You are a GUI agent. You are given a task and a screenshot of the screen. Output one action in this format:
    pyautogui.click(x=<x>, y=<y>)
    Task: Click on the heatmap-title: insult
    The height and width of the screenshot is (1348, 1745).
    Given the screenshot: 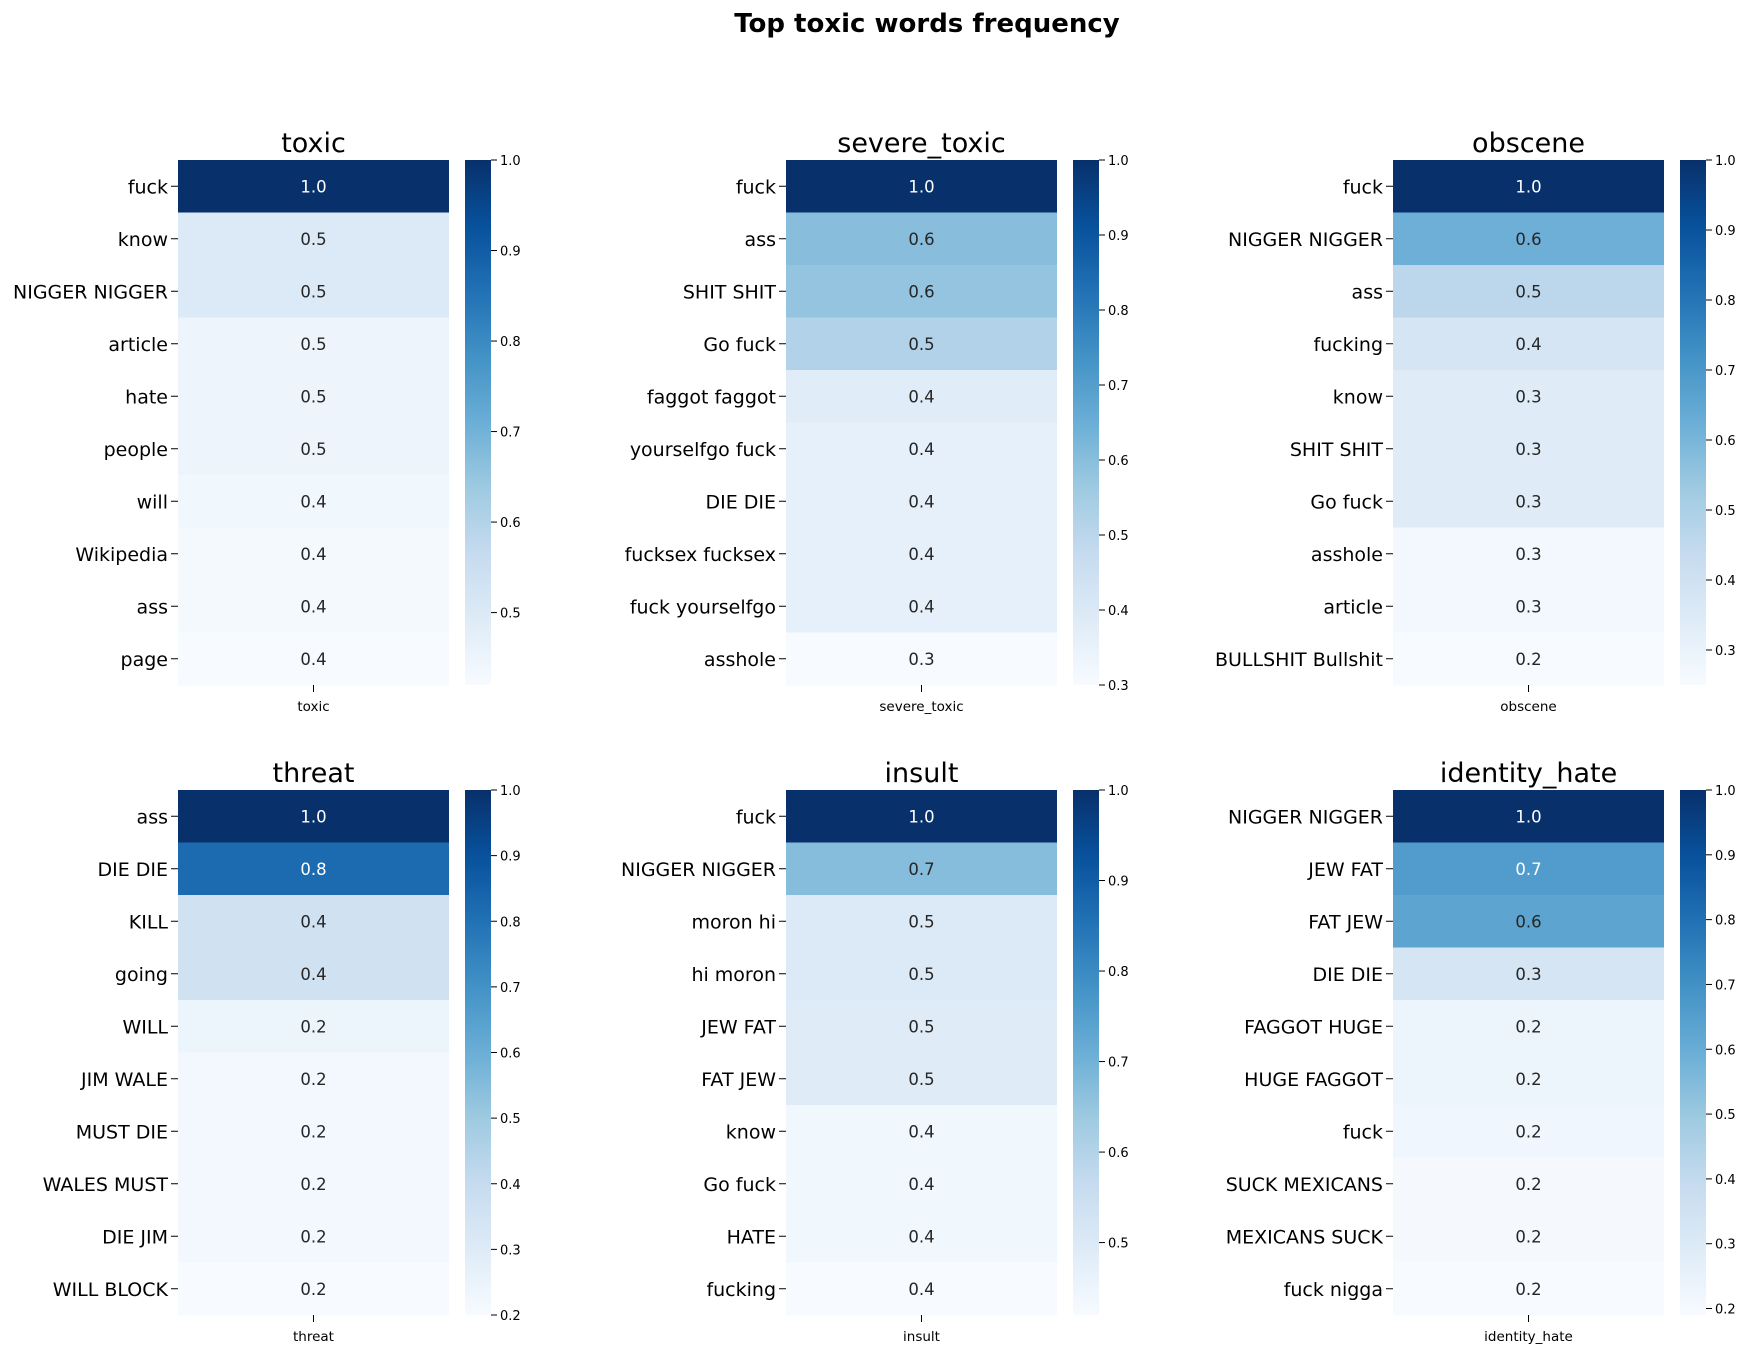 What is the action you would take?
    pyautogui.click(x=922, y=773)
    